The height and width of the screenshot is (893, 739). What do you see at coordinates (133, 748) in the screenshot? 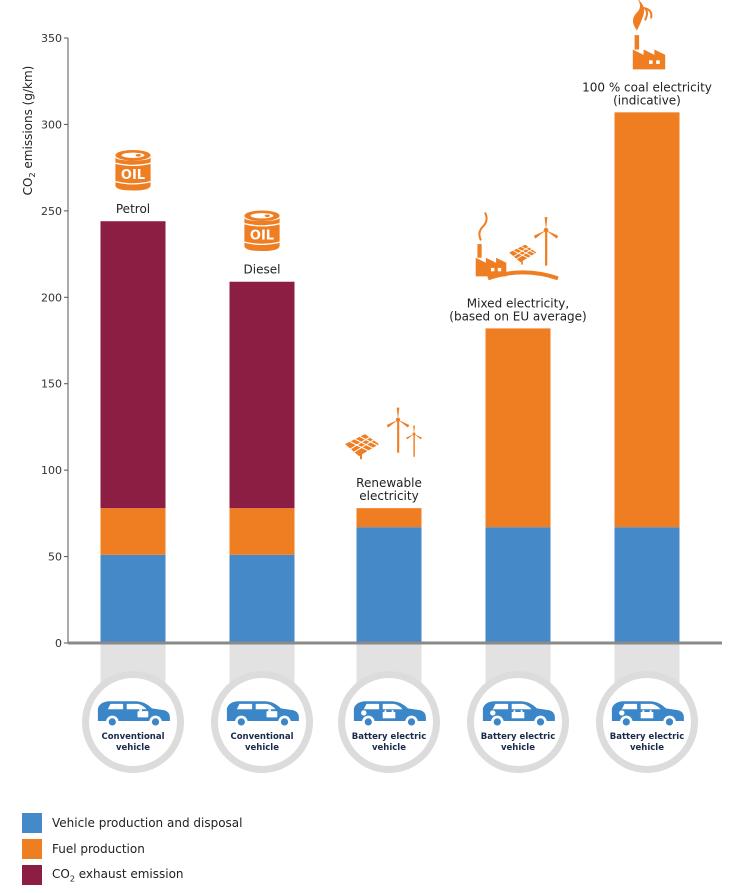
I see `vehicle-label-0-1: vehicle` at bounding box center [133, 748].